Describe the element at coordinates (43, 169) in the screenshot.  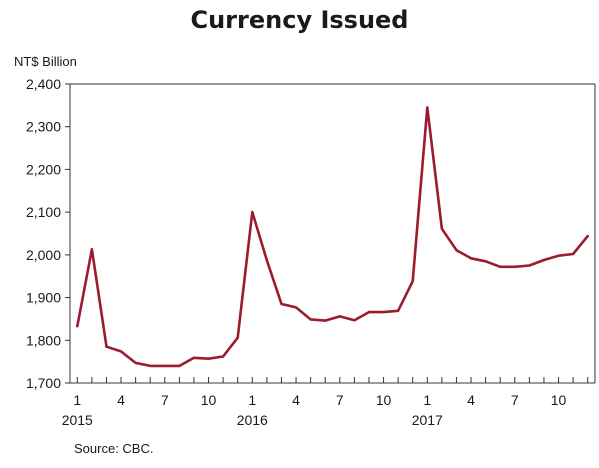
I see `y-tick-label: 2,200` at that location.